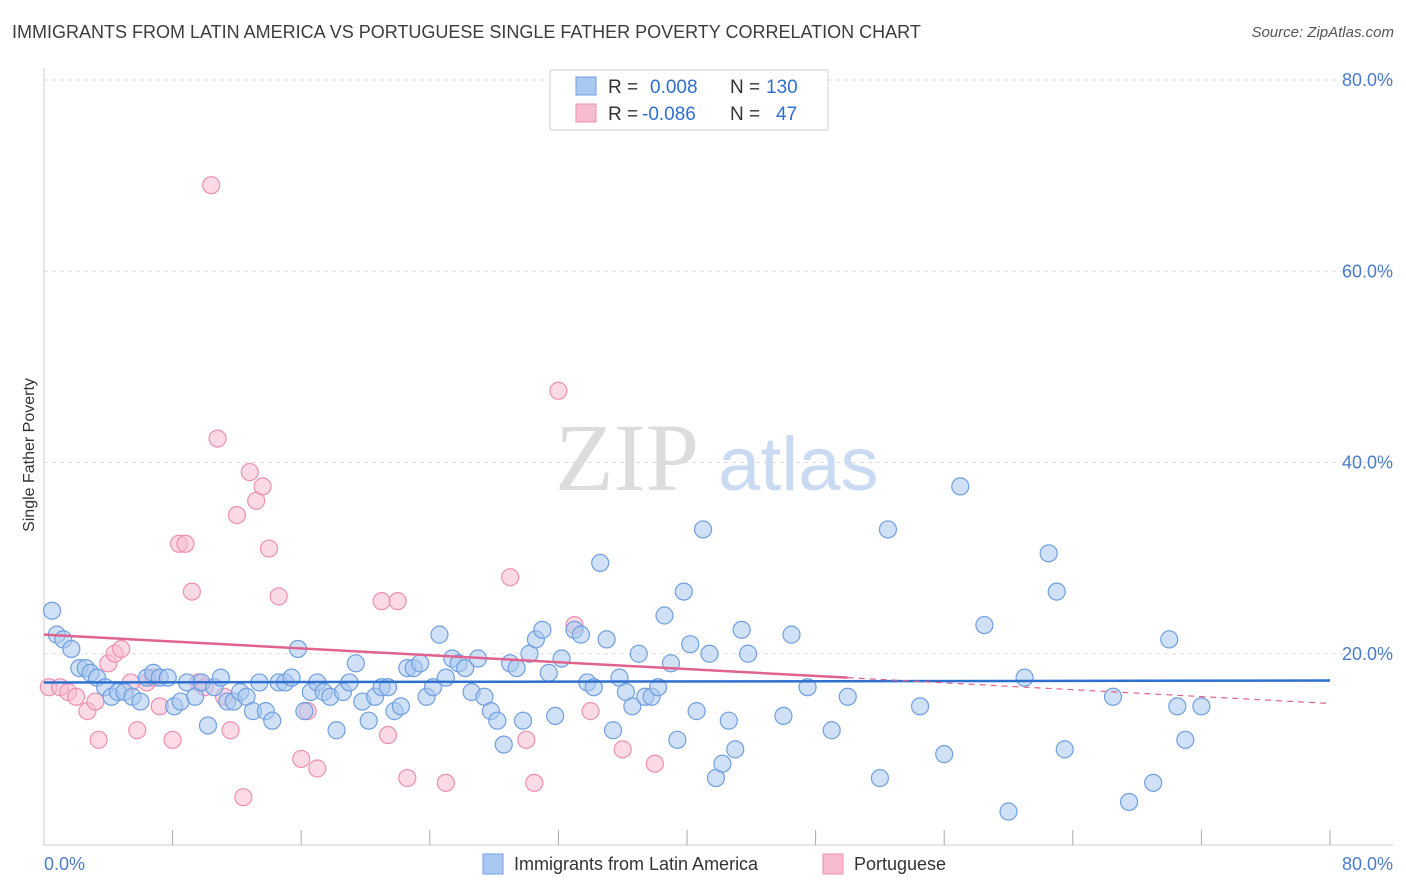 Image resolution: width=1406 pixels, height=892 pixels. I want to click on legend-r-value-2: -0.086, so click(669, 114).